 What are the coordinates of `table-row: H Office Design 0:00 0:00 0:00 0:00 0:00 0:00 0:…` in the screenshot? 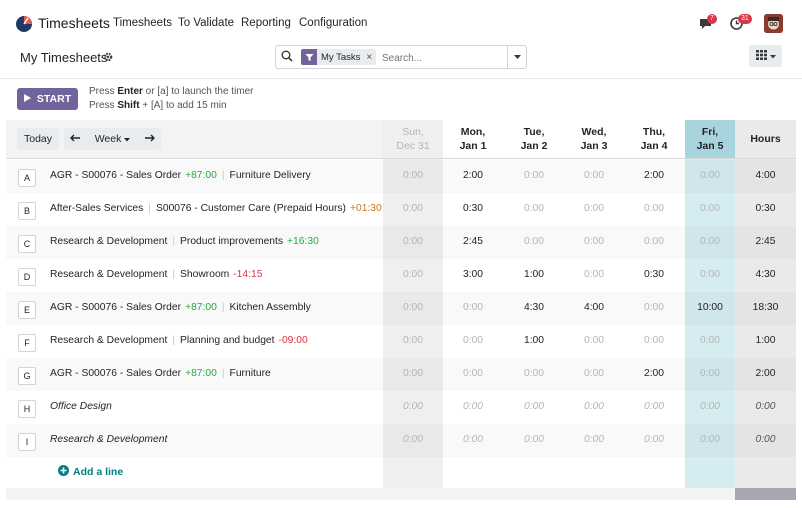 It's located at (401, 407).